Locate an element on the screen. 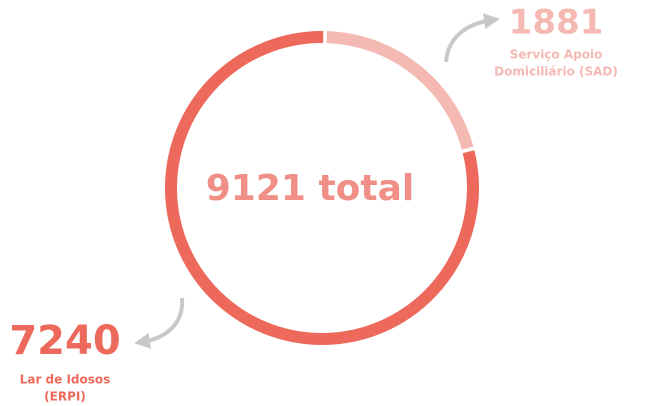 The image size is (649, 406). category-label: Serviço Apoio is located at coordinates (556, 55).